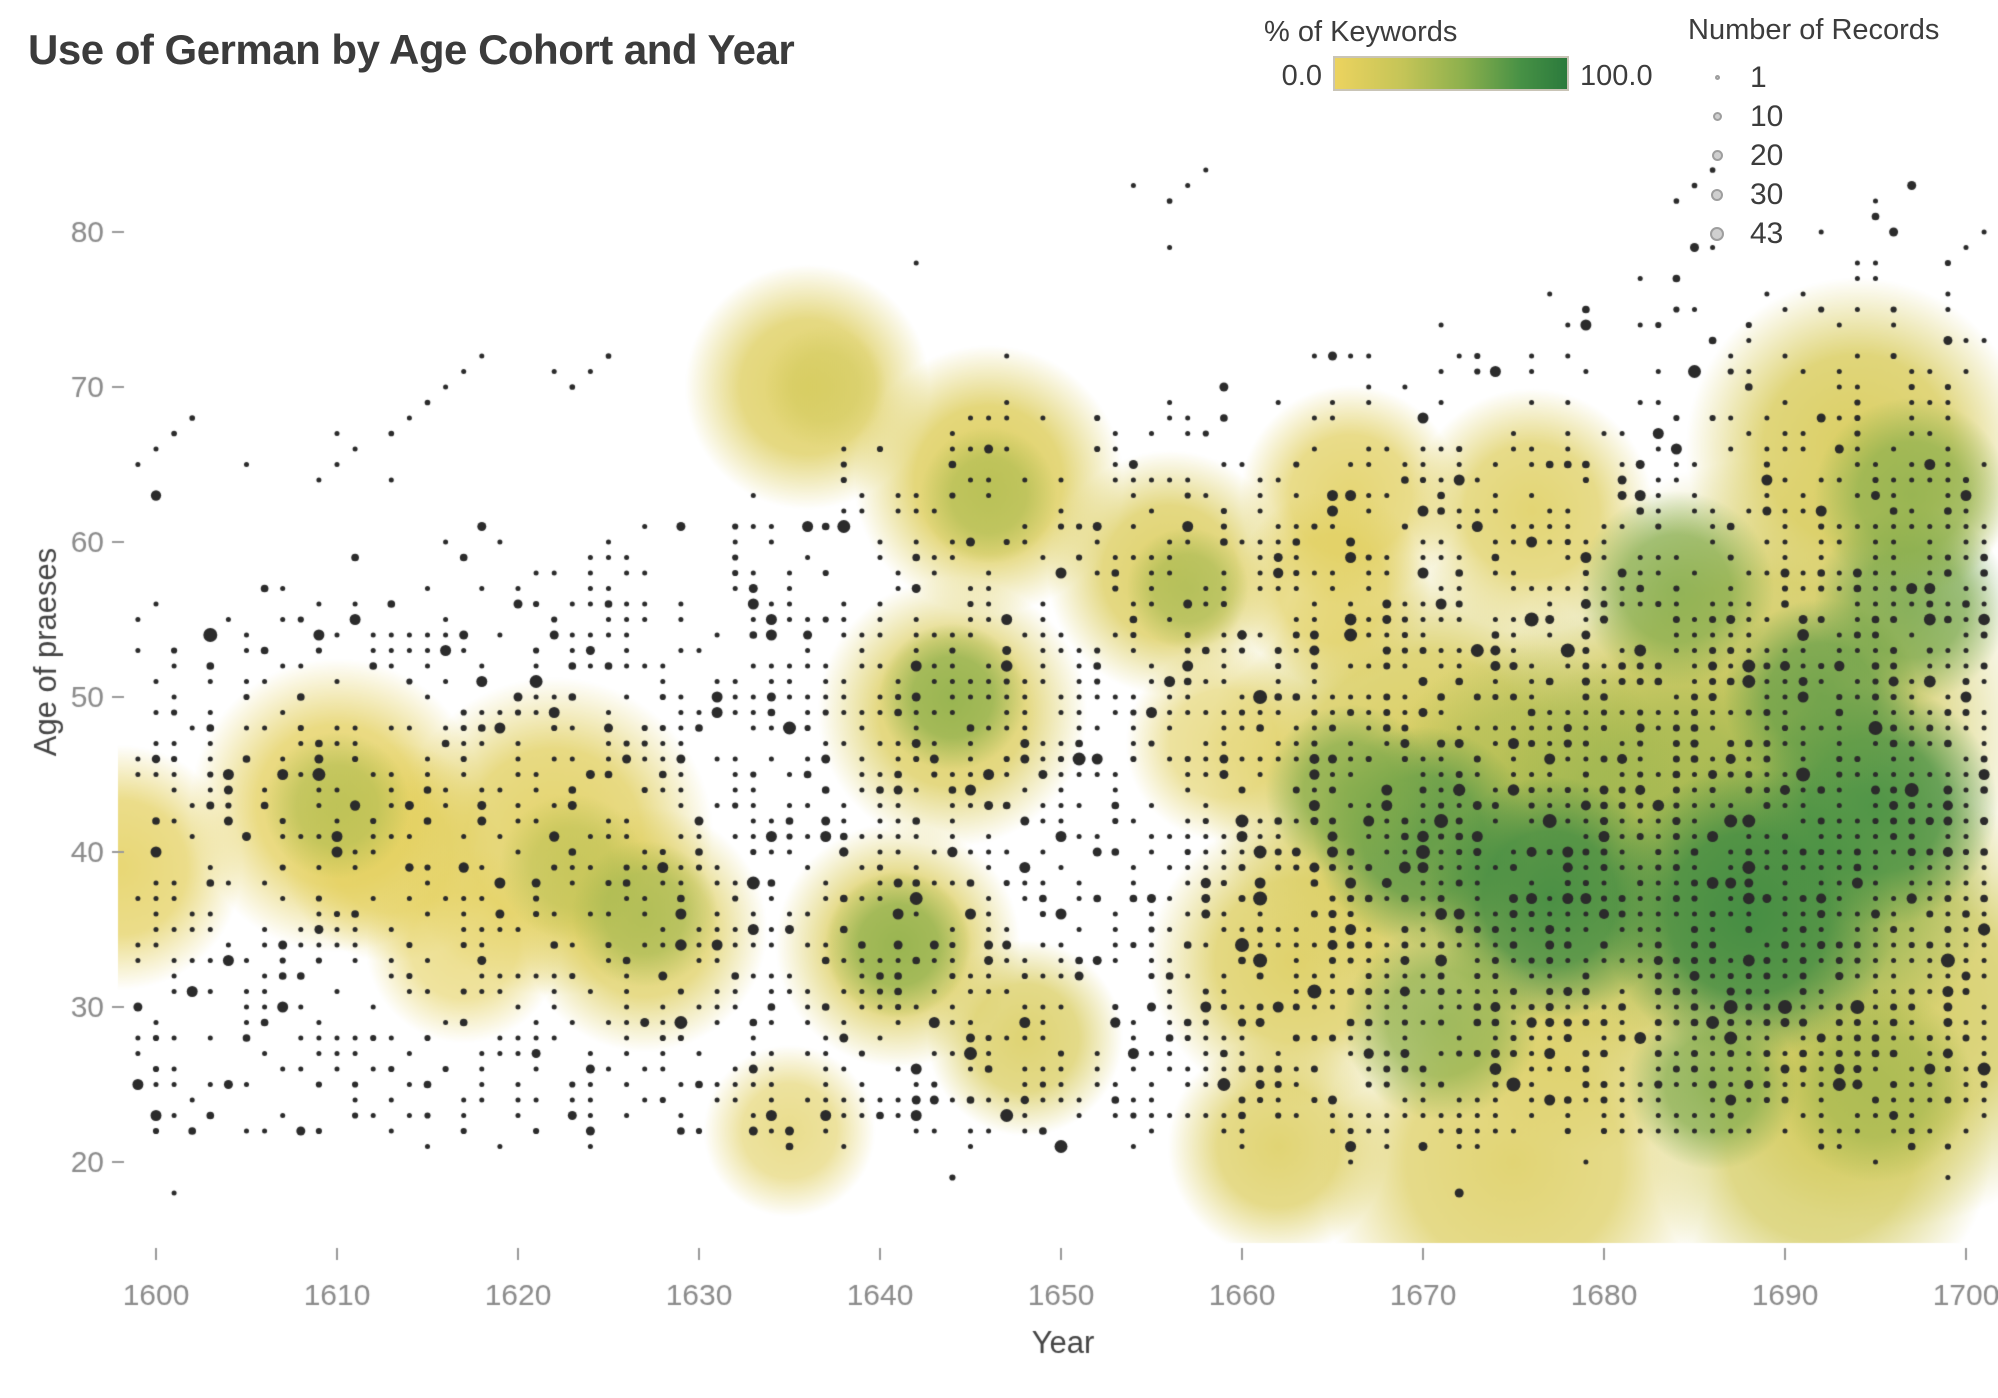  I want to click on size-legend-value: 43, so click(1767, 233).